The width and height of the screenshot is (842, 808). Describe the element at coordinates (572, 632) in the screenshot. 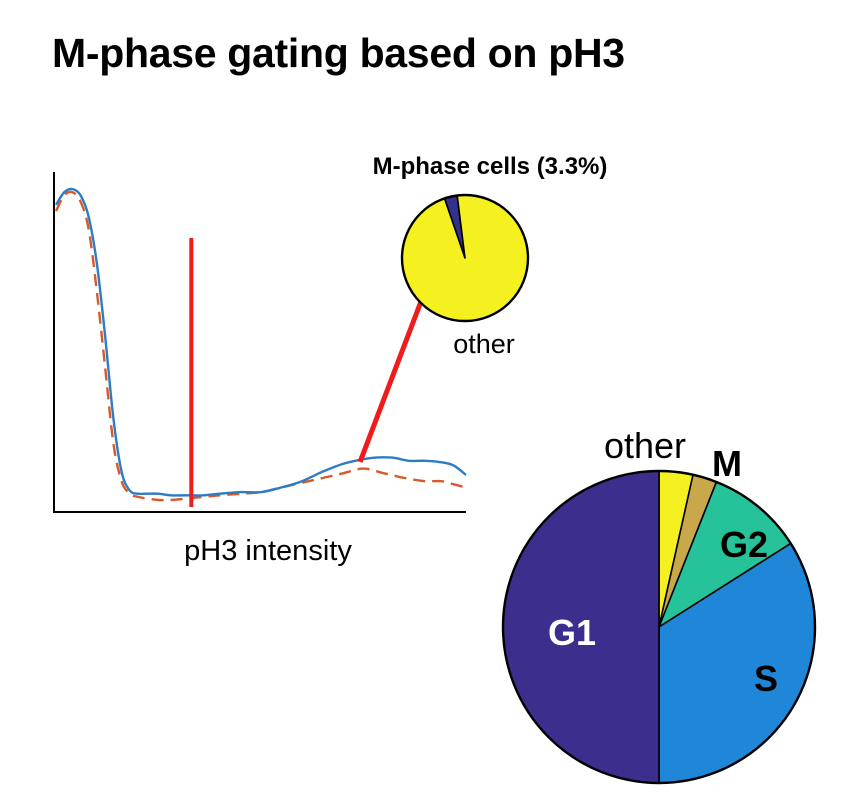

I see `pie-label-g1: G1` at that location.